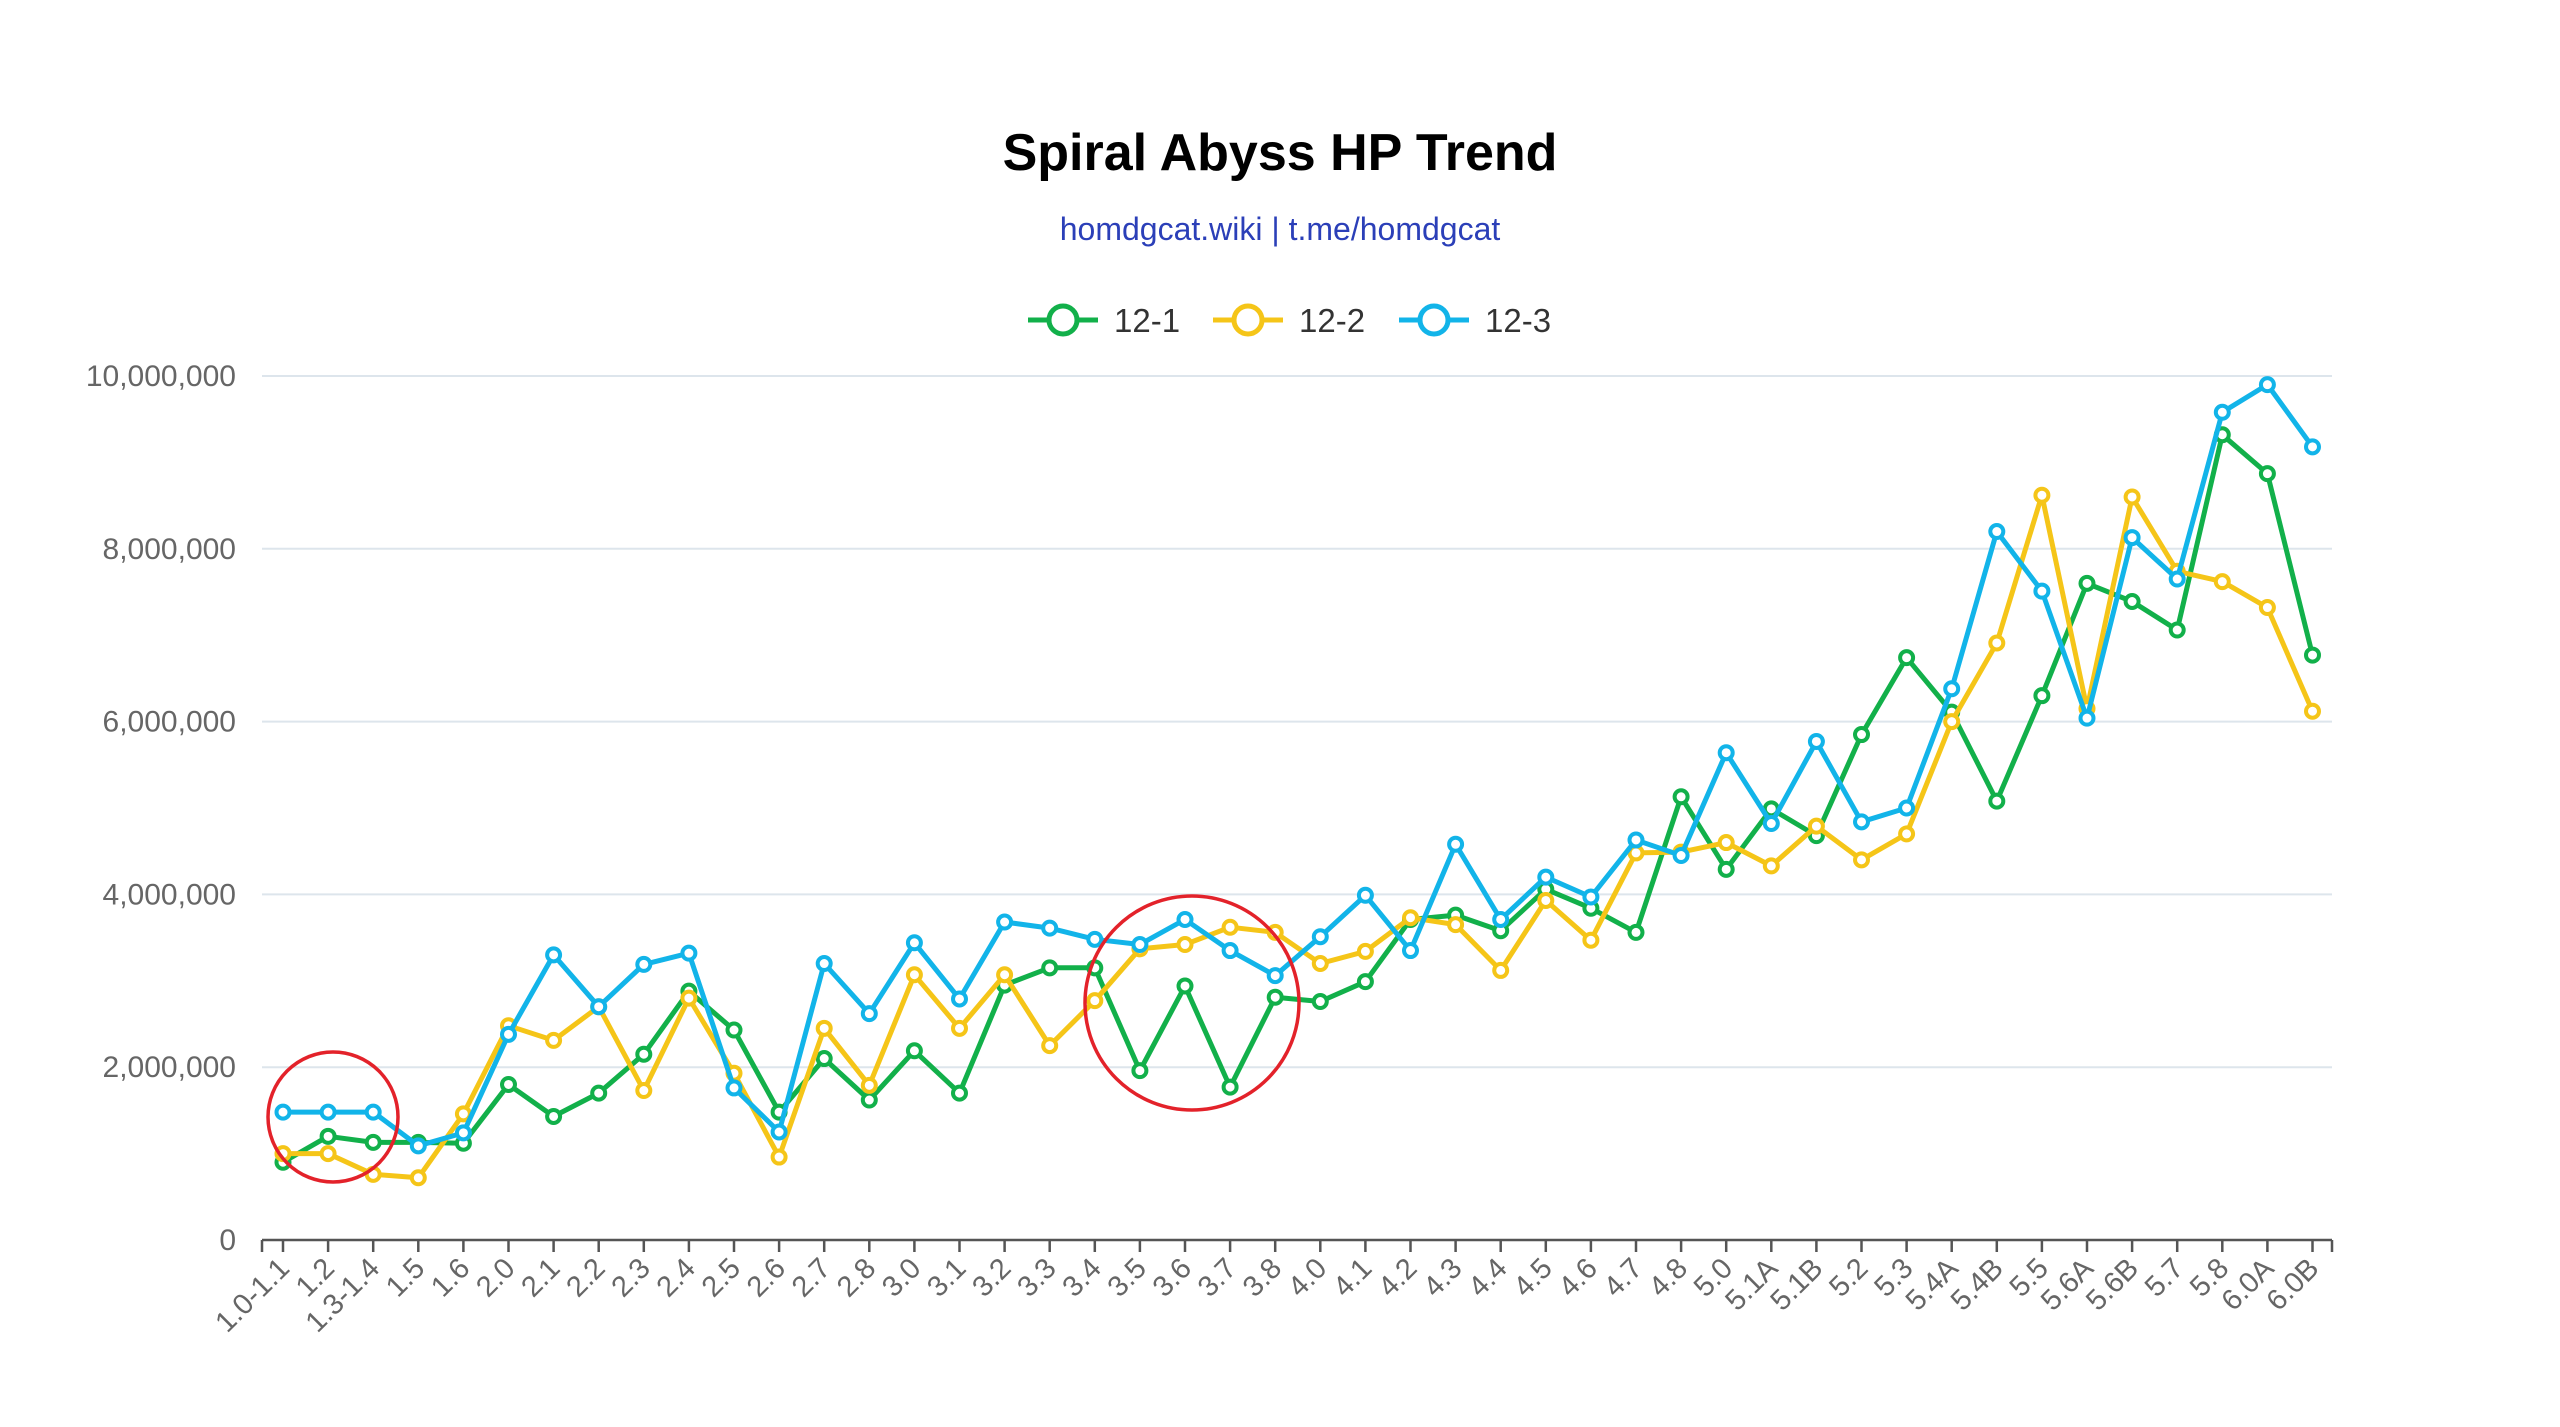 The width and height of the screenshot is (2560, 1427). What do you see at coordinates (1578, 1277) in the screenshot?
I see `x-tick-label: 4.6` at bounding box center [1578, 1277].